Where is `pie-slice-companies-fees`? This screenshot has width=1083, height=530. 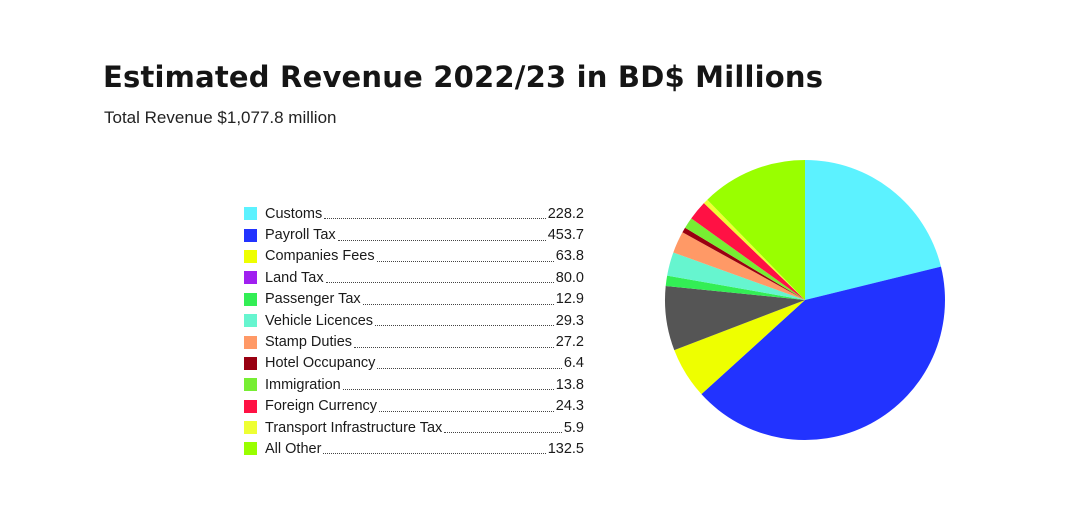 pie-slice-companies-fees is located at coordinates (739, 347).